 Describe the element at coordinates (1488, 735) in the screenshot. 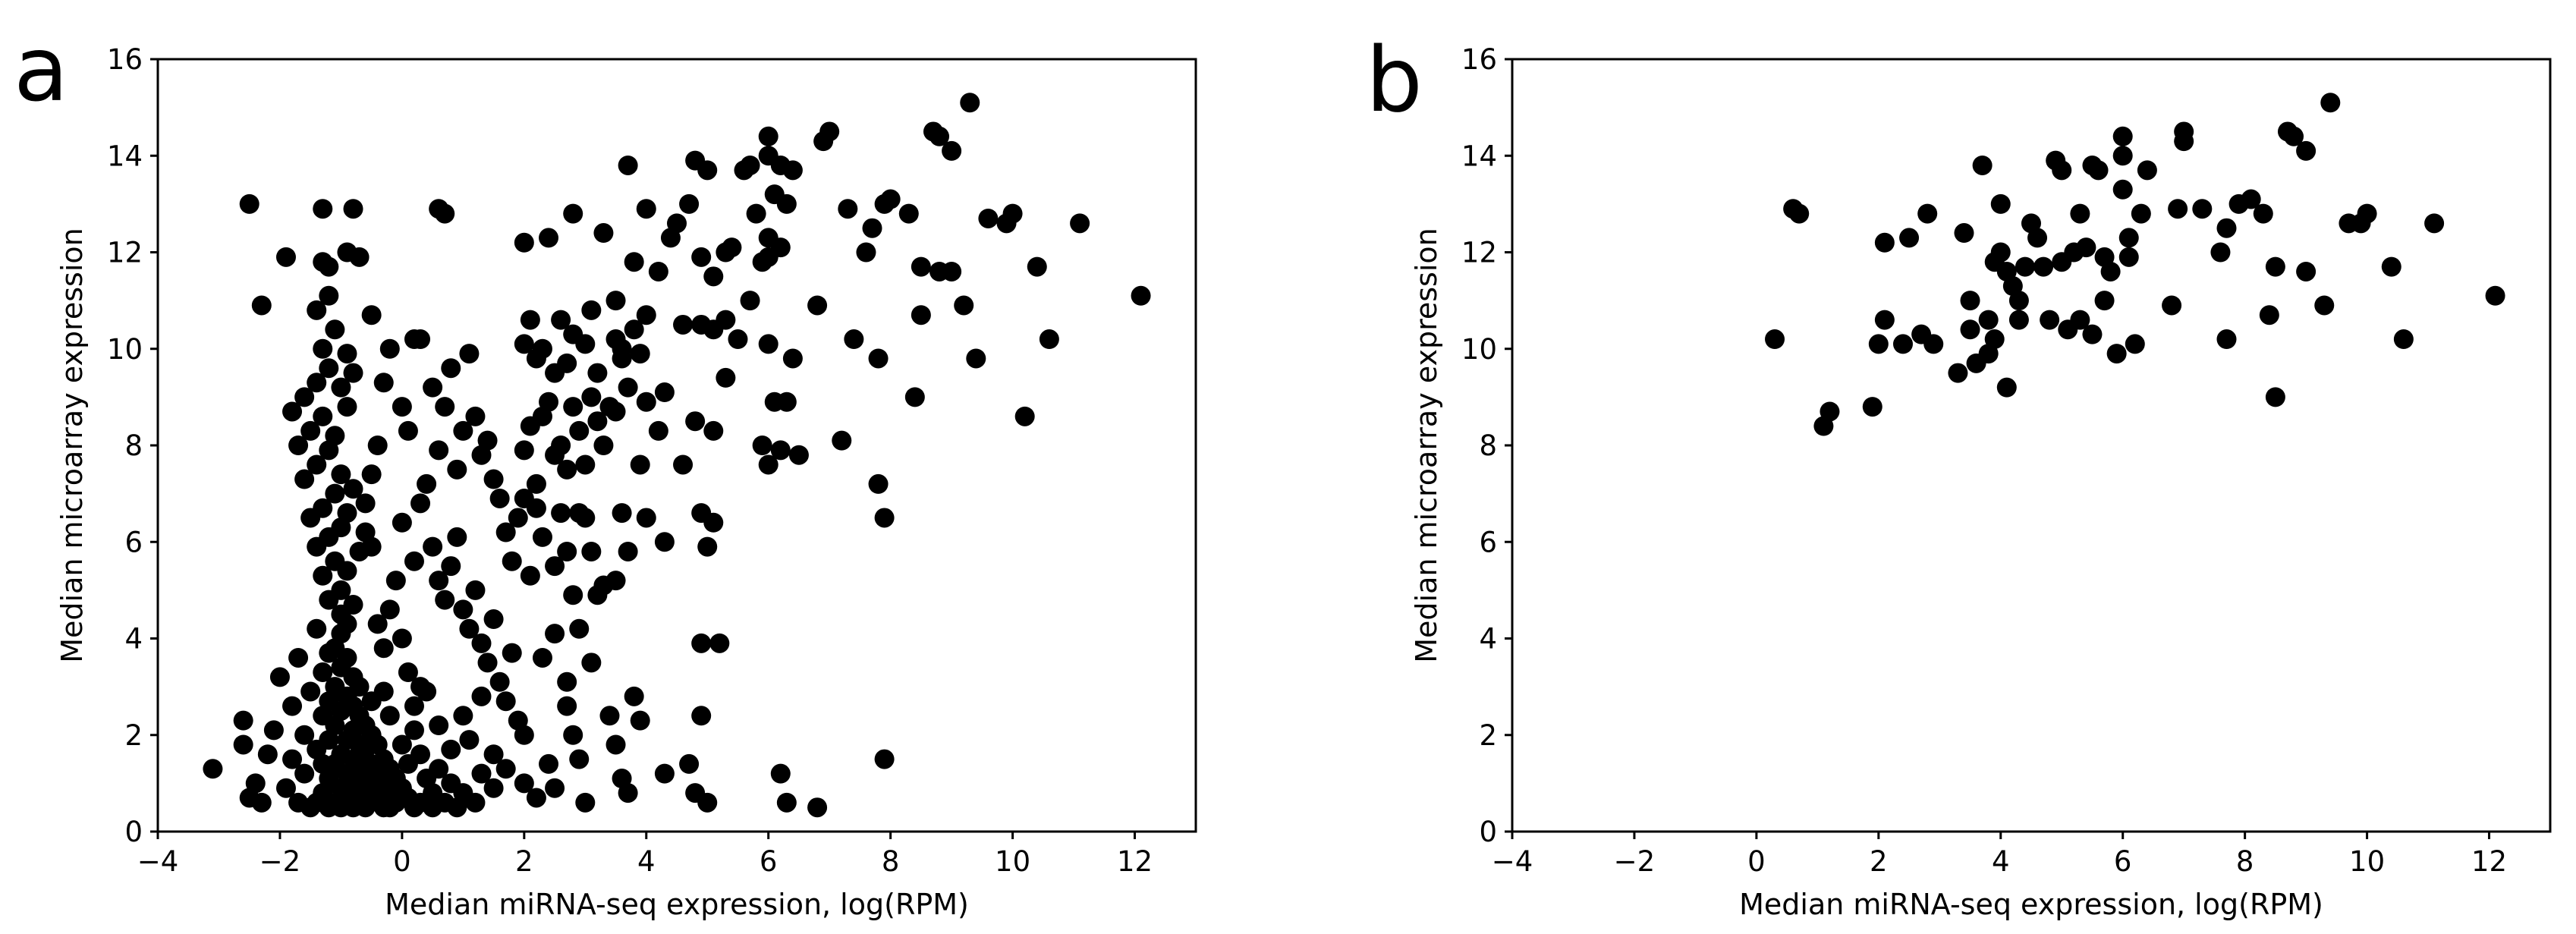

I see `y-tick-label-b: 2` at that location.